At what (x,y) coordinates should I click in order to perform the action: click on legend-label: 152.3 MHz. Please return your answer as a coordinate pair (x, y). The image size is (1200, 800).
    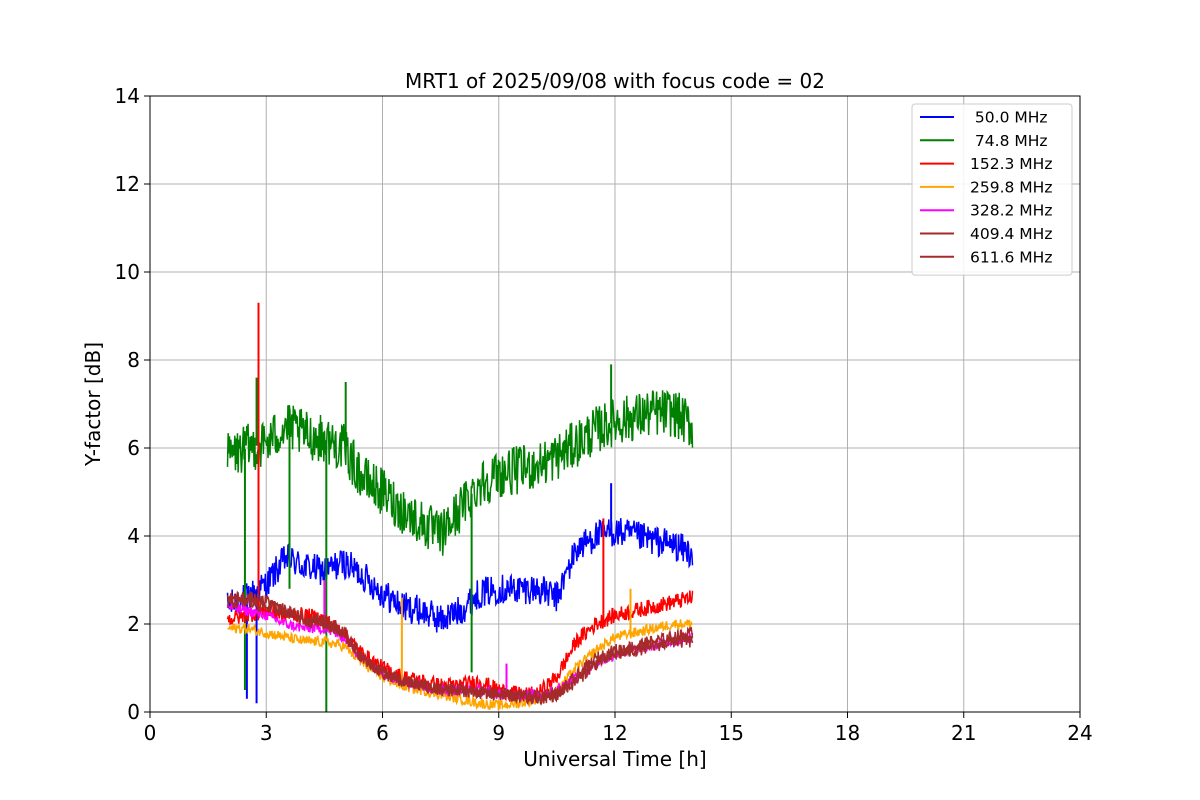
    Looking at the image, I should click on (1011, 164).